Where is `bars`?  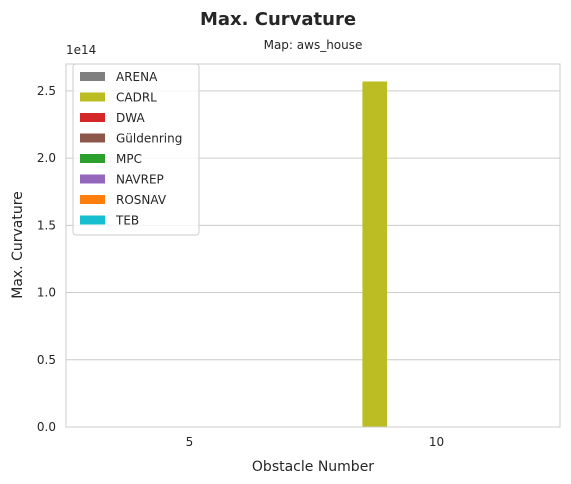 bars is located at coordinates (375, 254).